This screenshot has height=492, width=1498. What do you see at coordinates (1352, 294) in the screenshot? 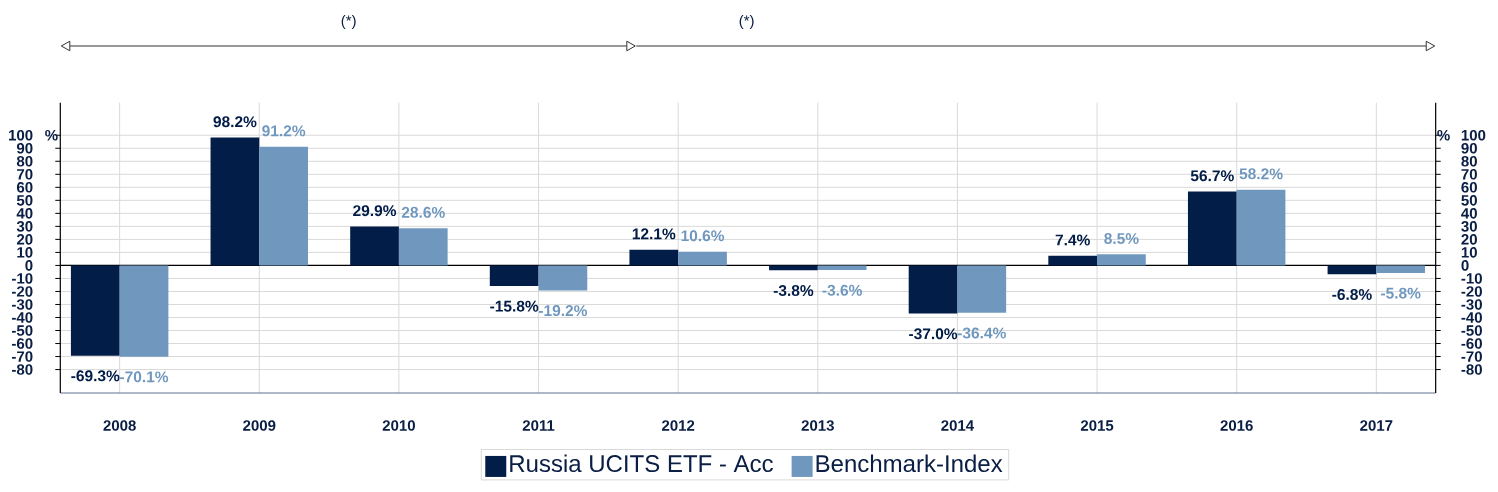
I see `data-label: -6.8%` at bounding box center [1352, 294].